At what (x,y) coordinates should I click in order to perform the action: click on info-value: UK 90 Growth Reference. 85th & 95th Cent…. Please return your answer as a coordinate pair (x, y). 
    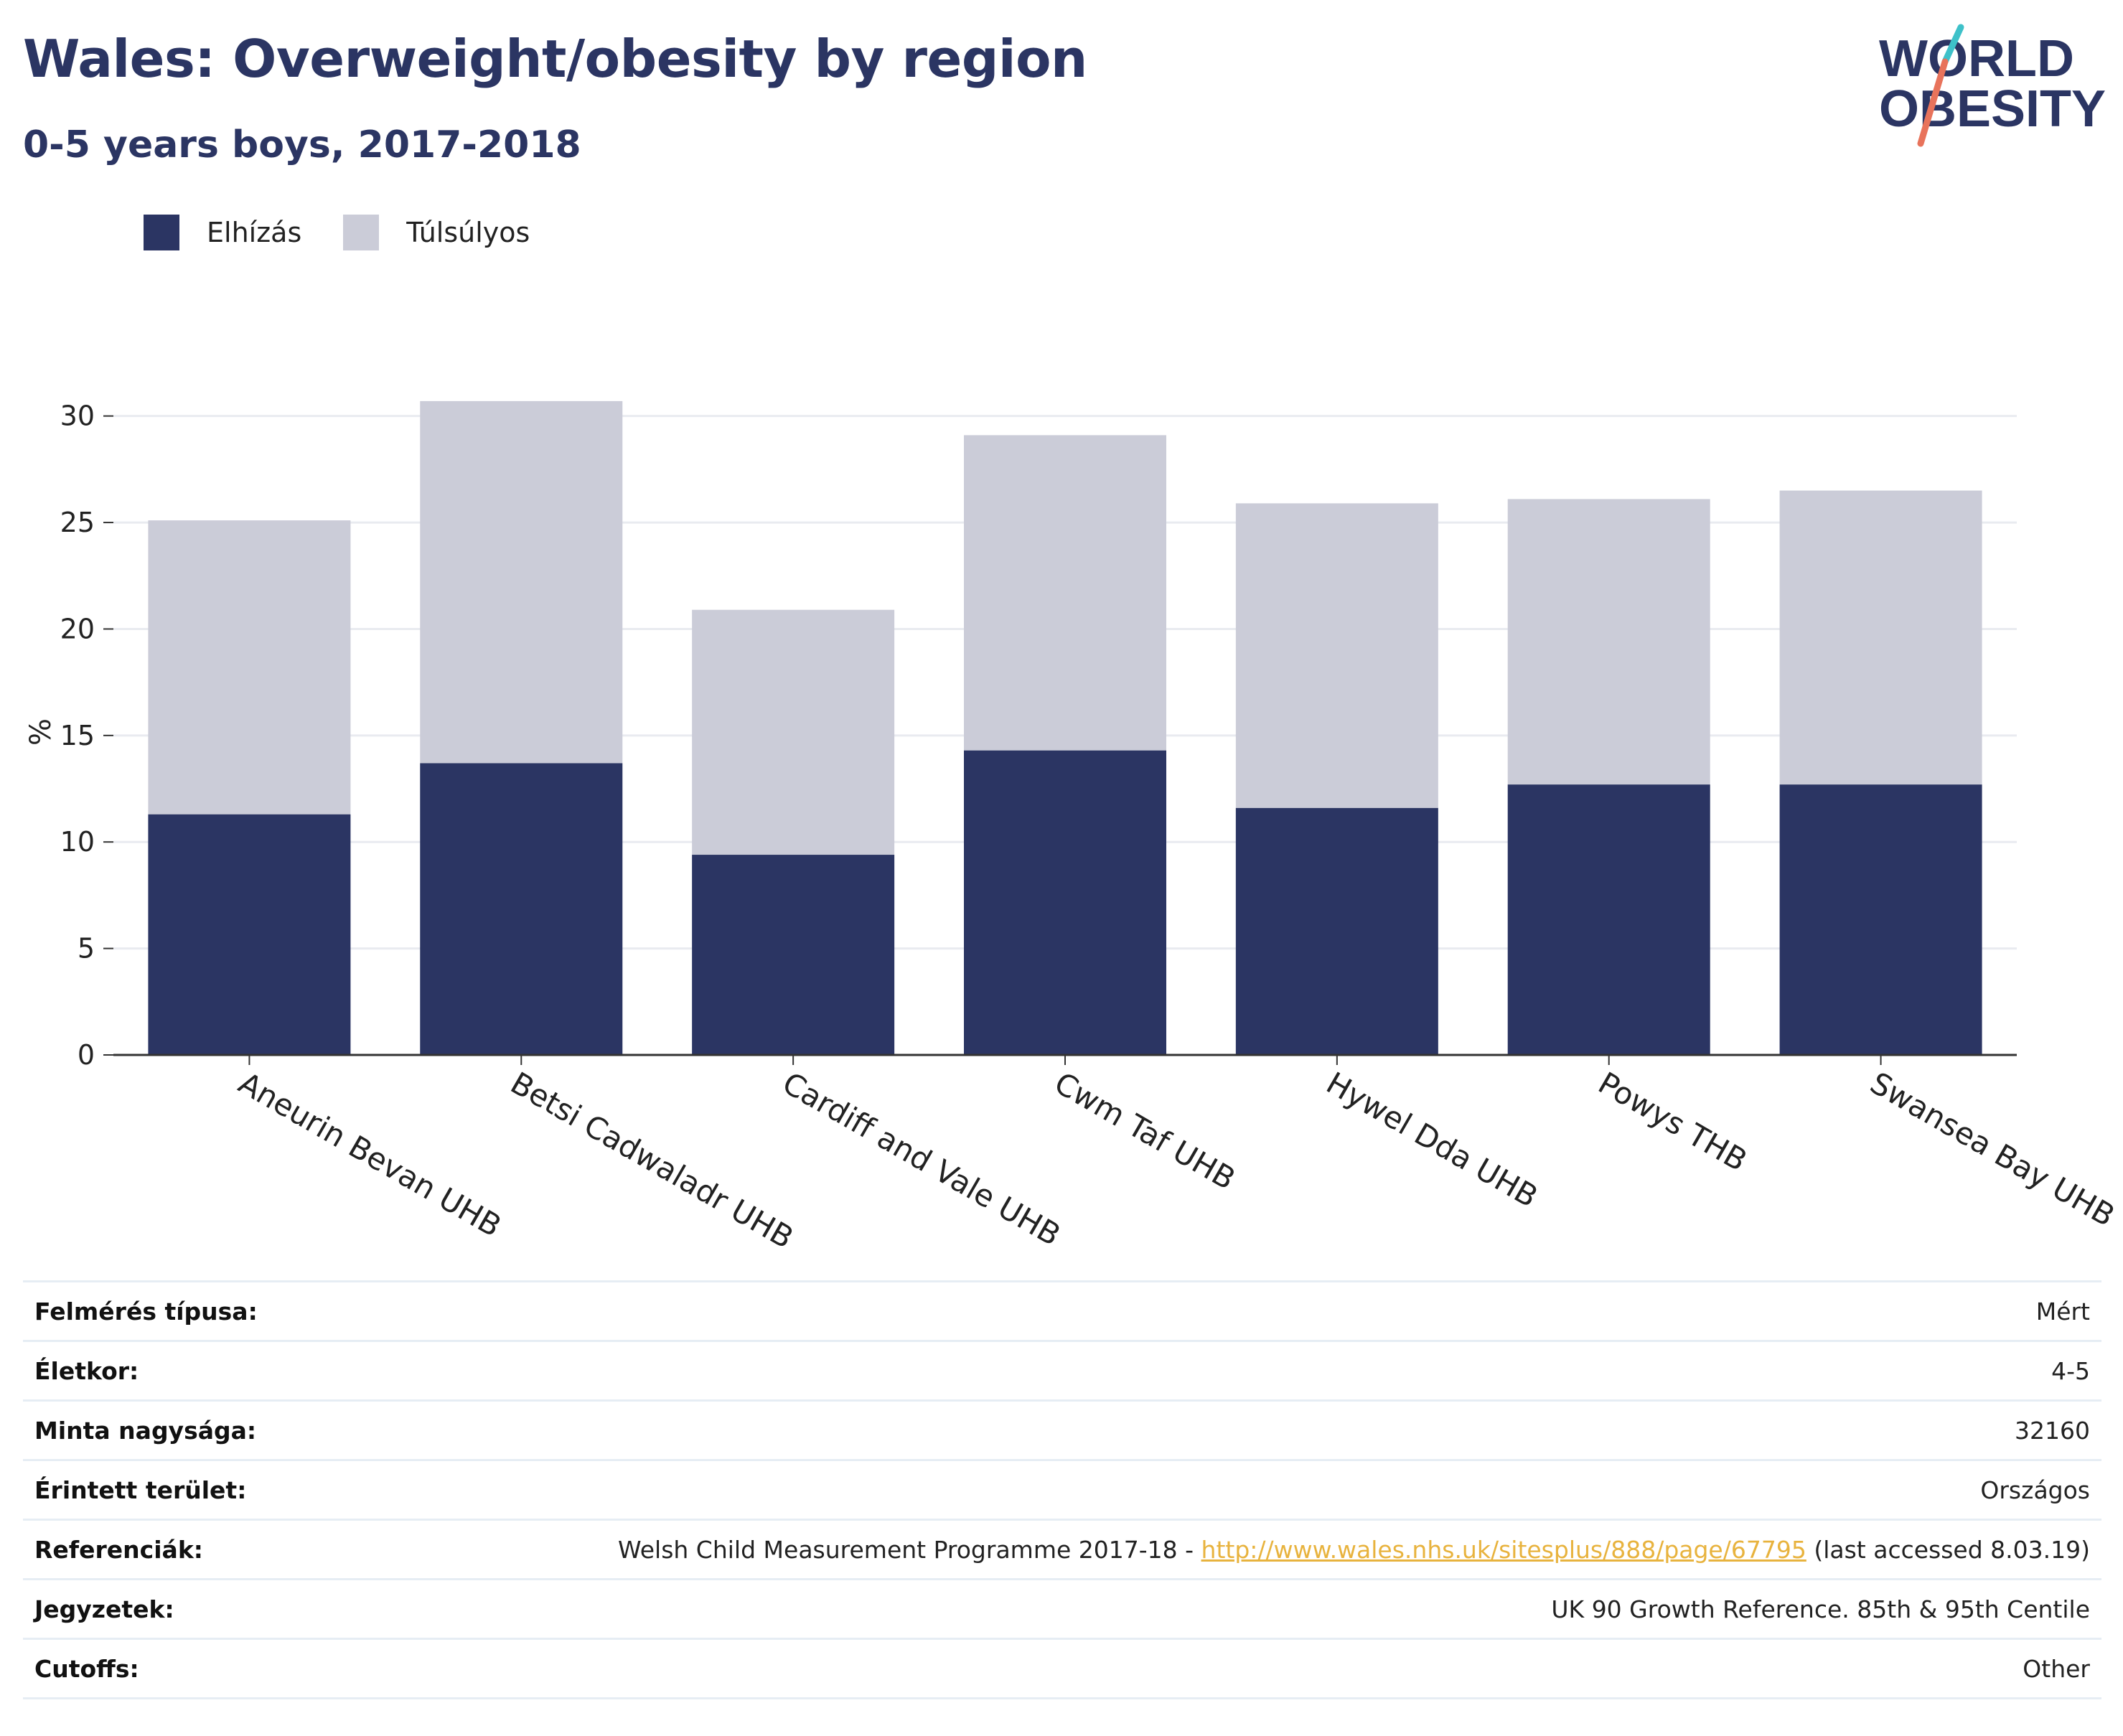
    Looking at the image, I should click on (1820, 1609).